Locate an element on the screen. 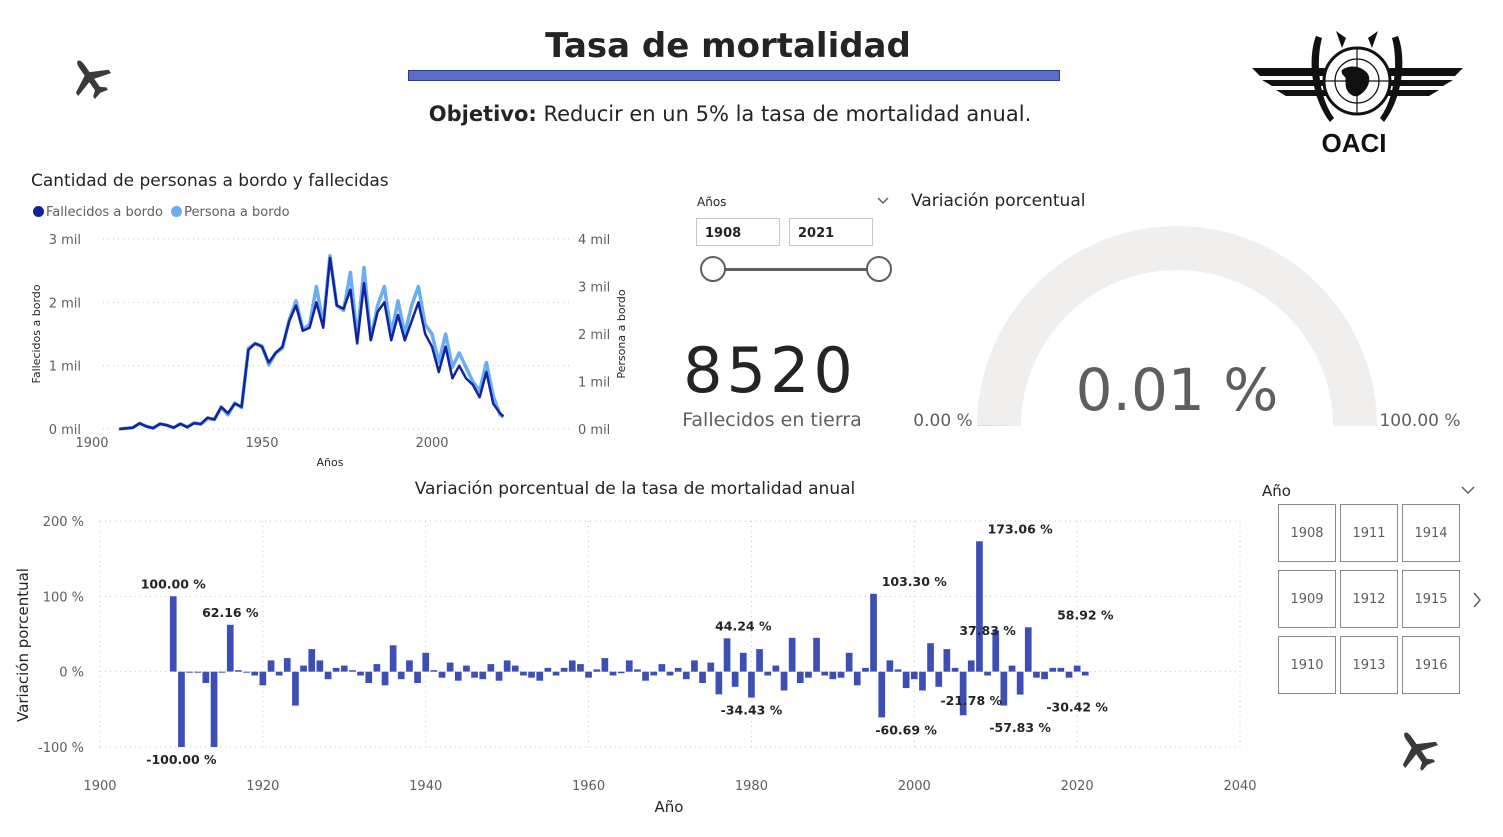  data-label: -21.78 % is located at coordinates (971, 700).